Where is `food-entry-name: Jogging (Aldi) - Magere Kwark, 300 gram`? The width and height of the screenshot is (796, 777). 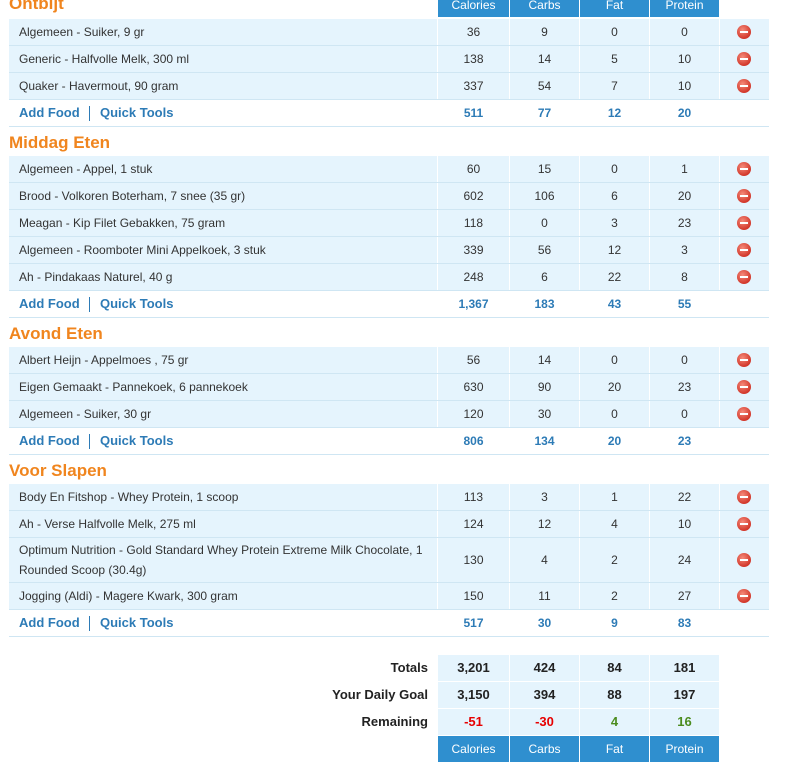
food-entry-name: Jogging (Aldi) - Magere Kwark, 300 gram is located at coordinates (128, 596).